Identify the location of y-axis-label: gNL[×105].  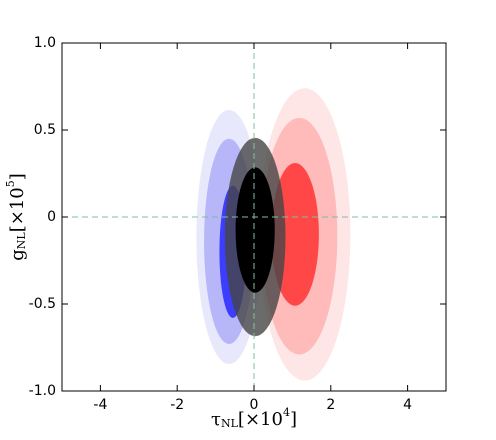
(16, 217).